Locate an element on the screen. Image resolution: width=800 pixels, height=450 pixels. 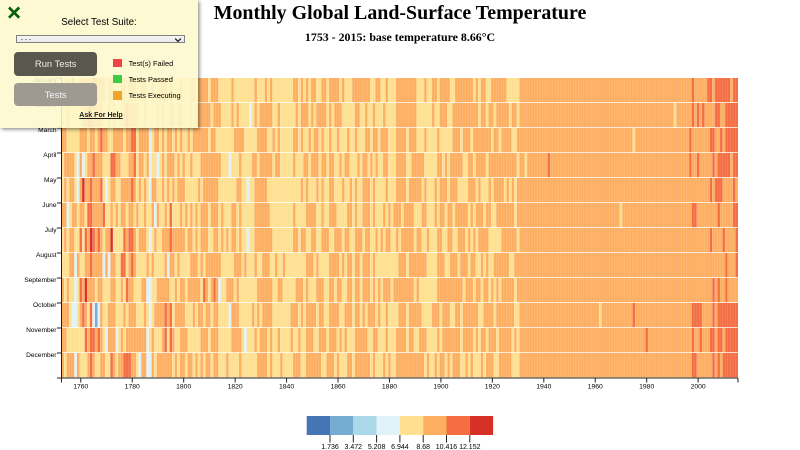
svg-text: September is located at coordinates (40, 280).